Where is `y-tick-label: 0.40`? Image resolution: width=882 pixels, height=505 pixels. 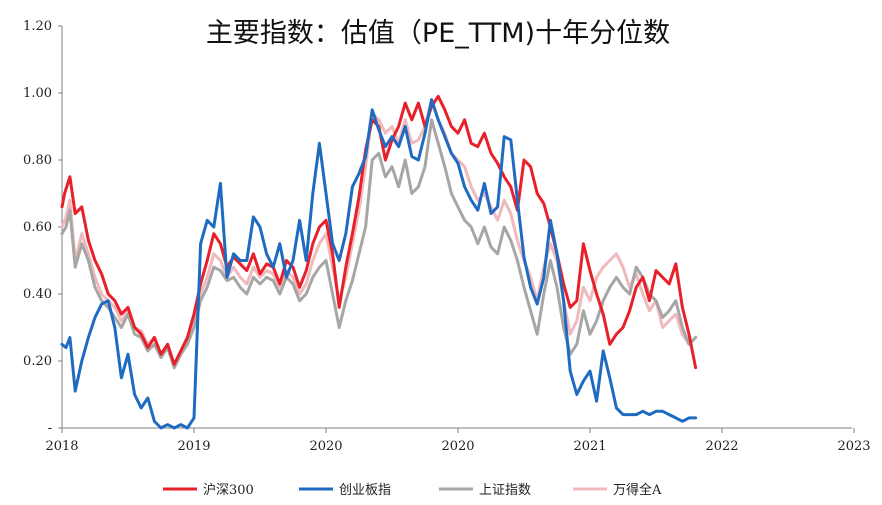 y-tick-label: 0.40 is located at coordinates (37, 294).